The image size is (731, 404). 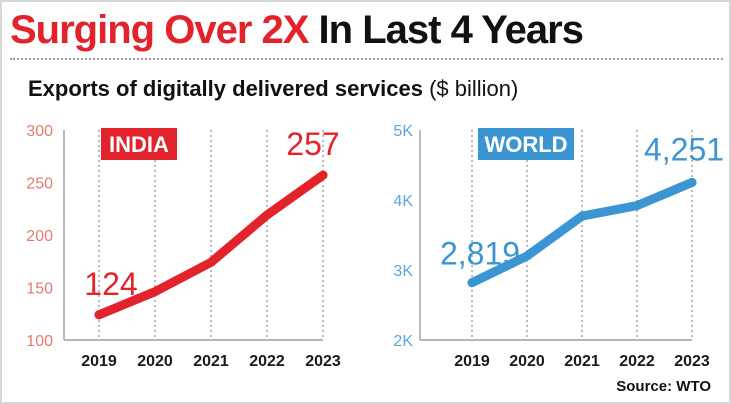 What do you see at coordinates (39, 184) in the screenshot?
I see `y-tick-label: 250` at bounding box center [39, 184].